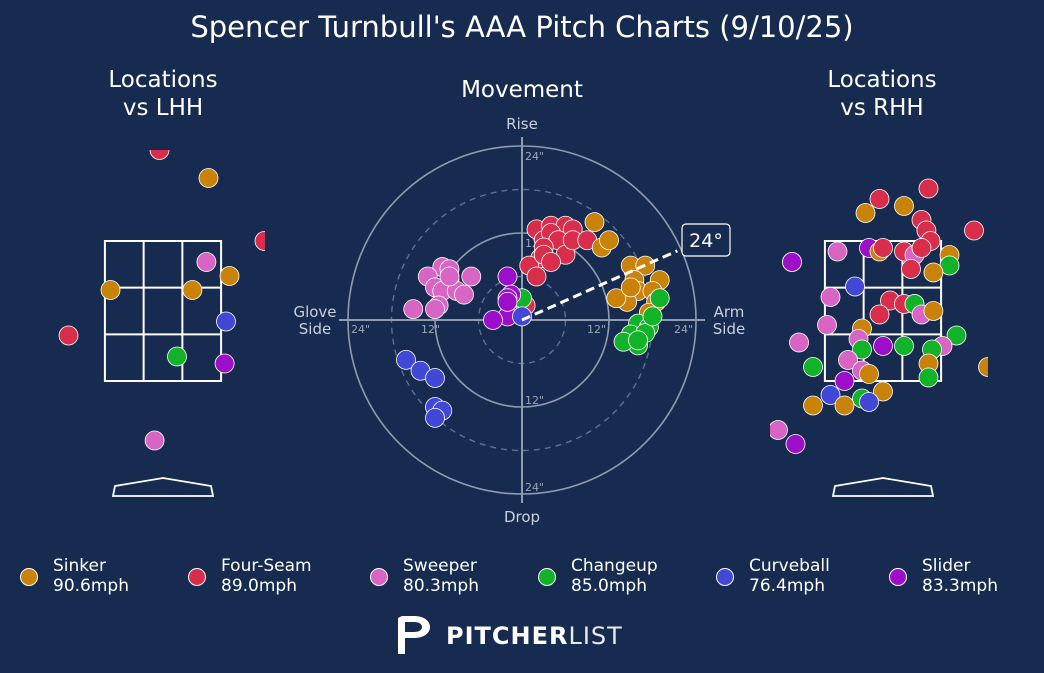  Describe the element at coordinates (522, 124) in the screenshot. I see `rise-label: Rise` at that location.